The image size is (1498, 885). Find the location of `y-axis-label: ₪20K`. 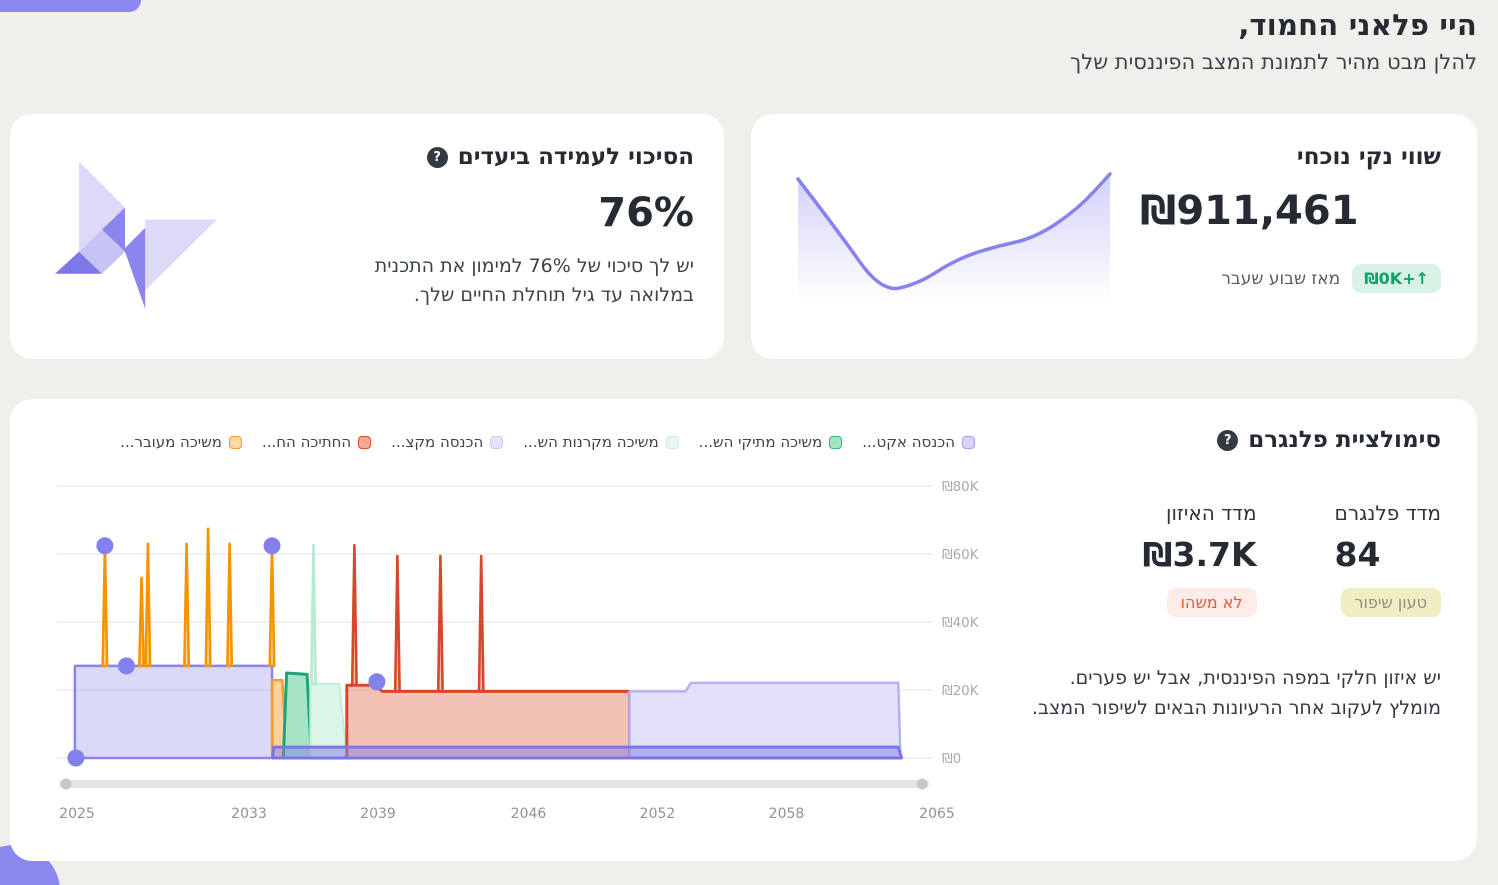

y-axis-label: ₪20K is located at coordinates (961, 691).